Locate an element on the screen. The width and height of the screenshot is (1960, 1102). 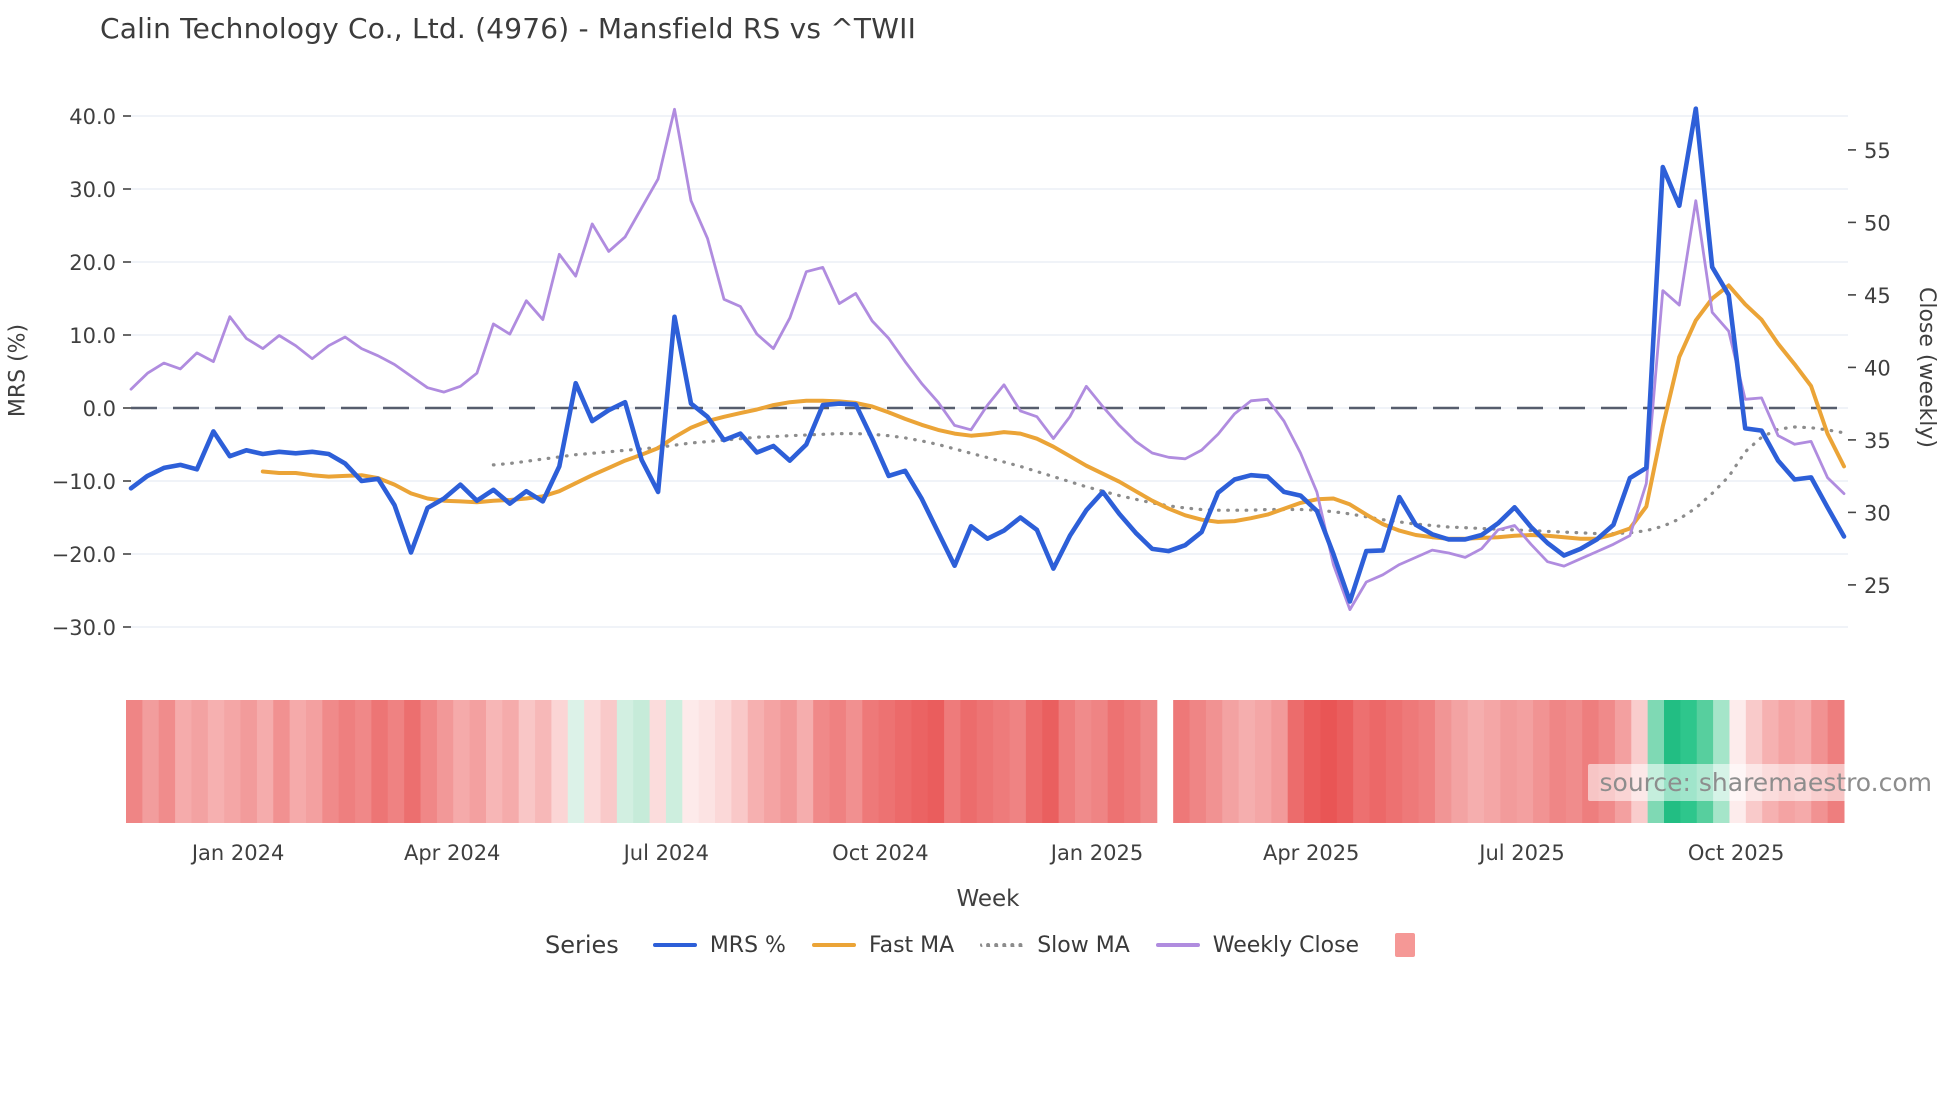
legend-label: MRS % is located at coordinates (747, 945).